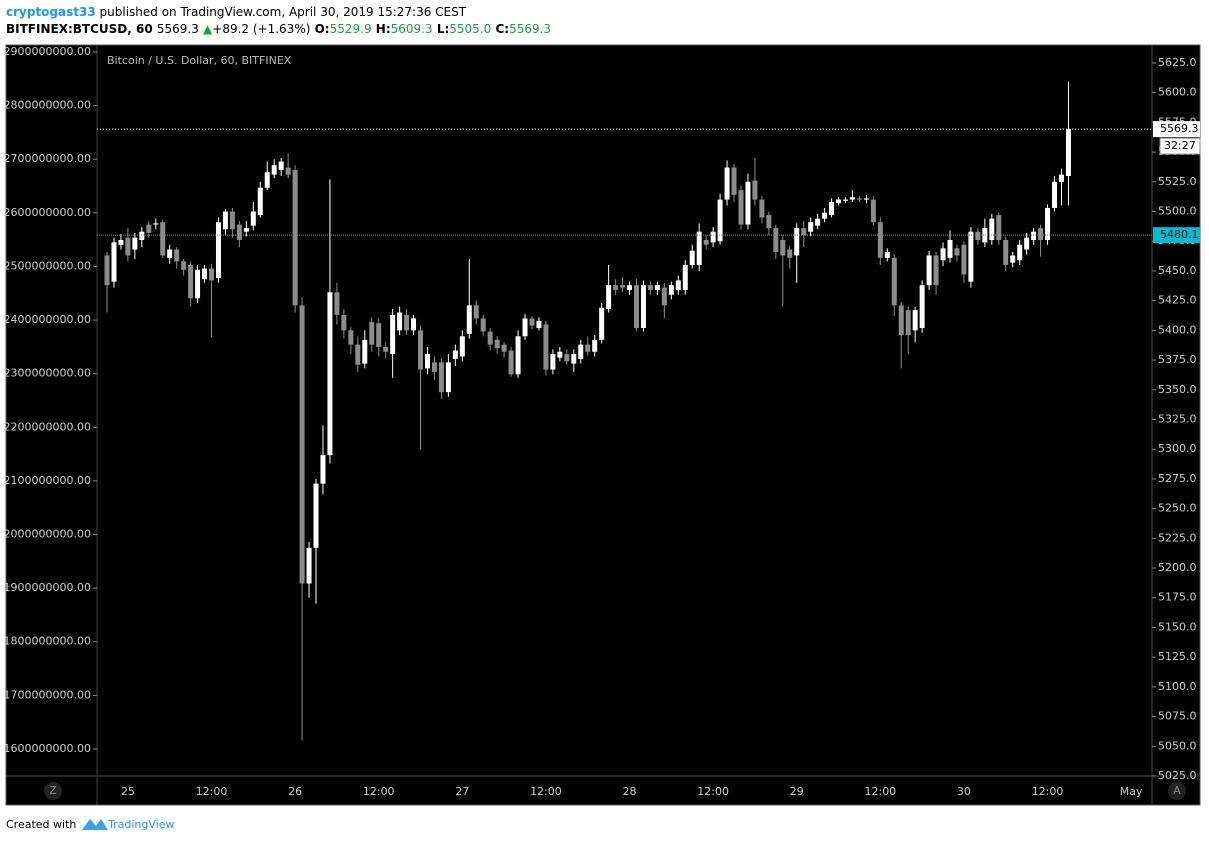  I want to click on y2-tick-label: 1700000000.00, so click(47, 694).